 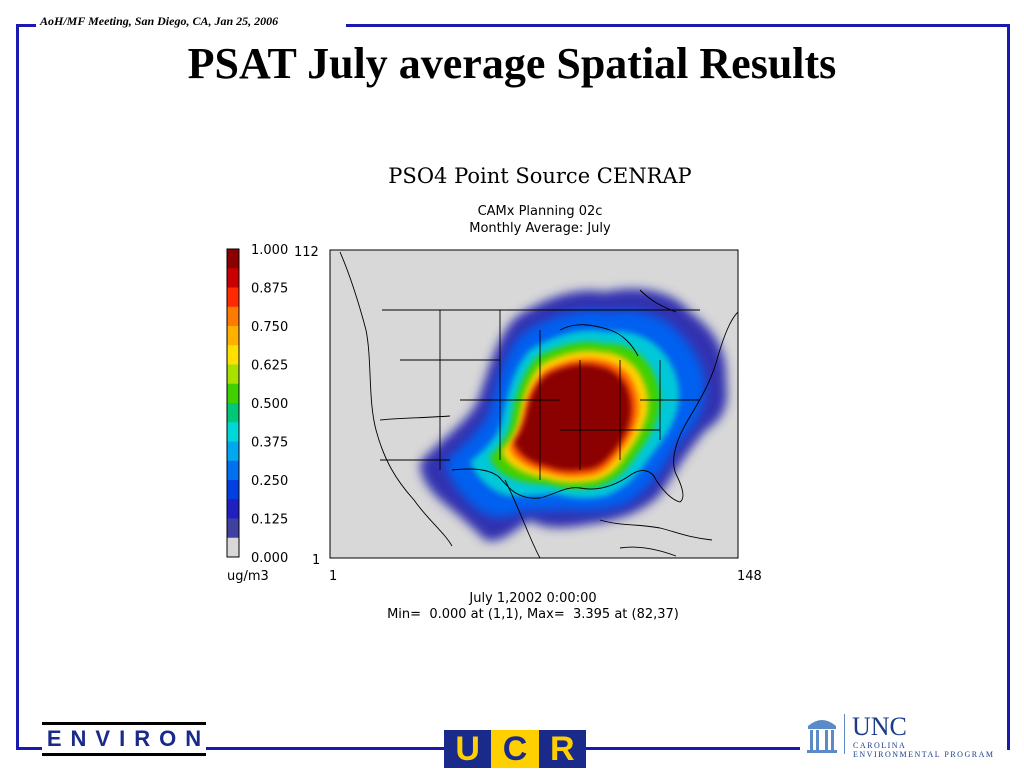 I want to click on colorbar-tick-label: 1.000, so click(x=269, y=250).